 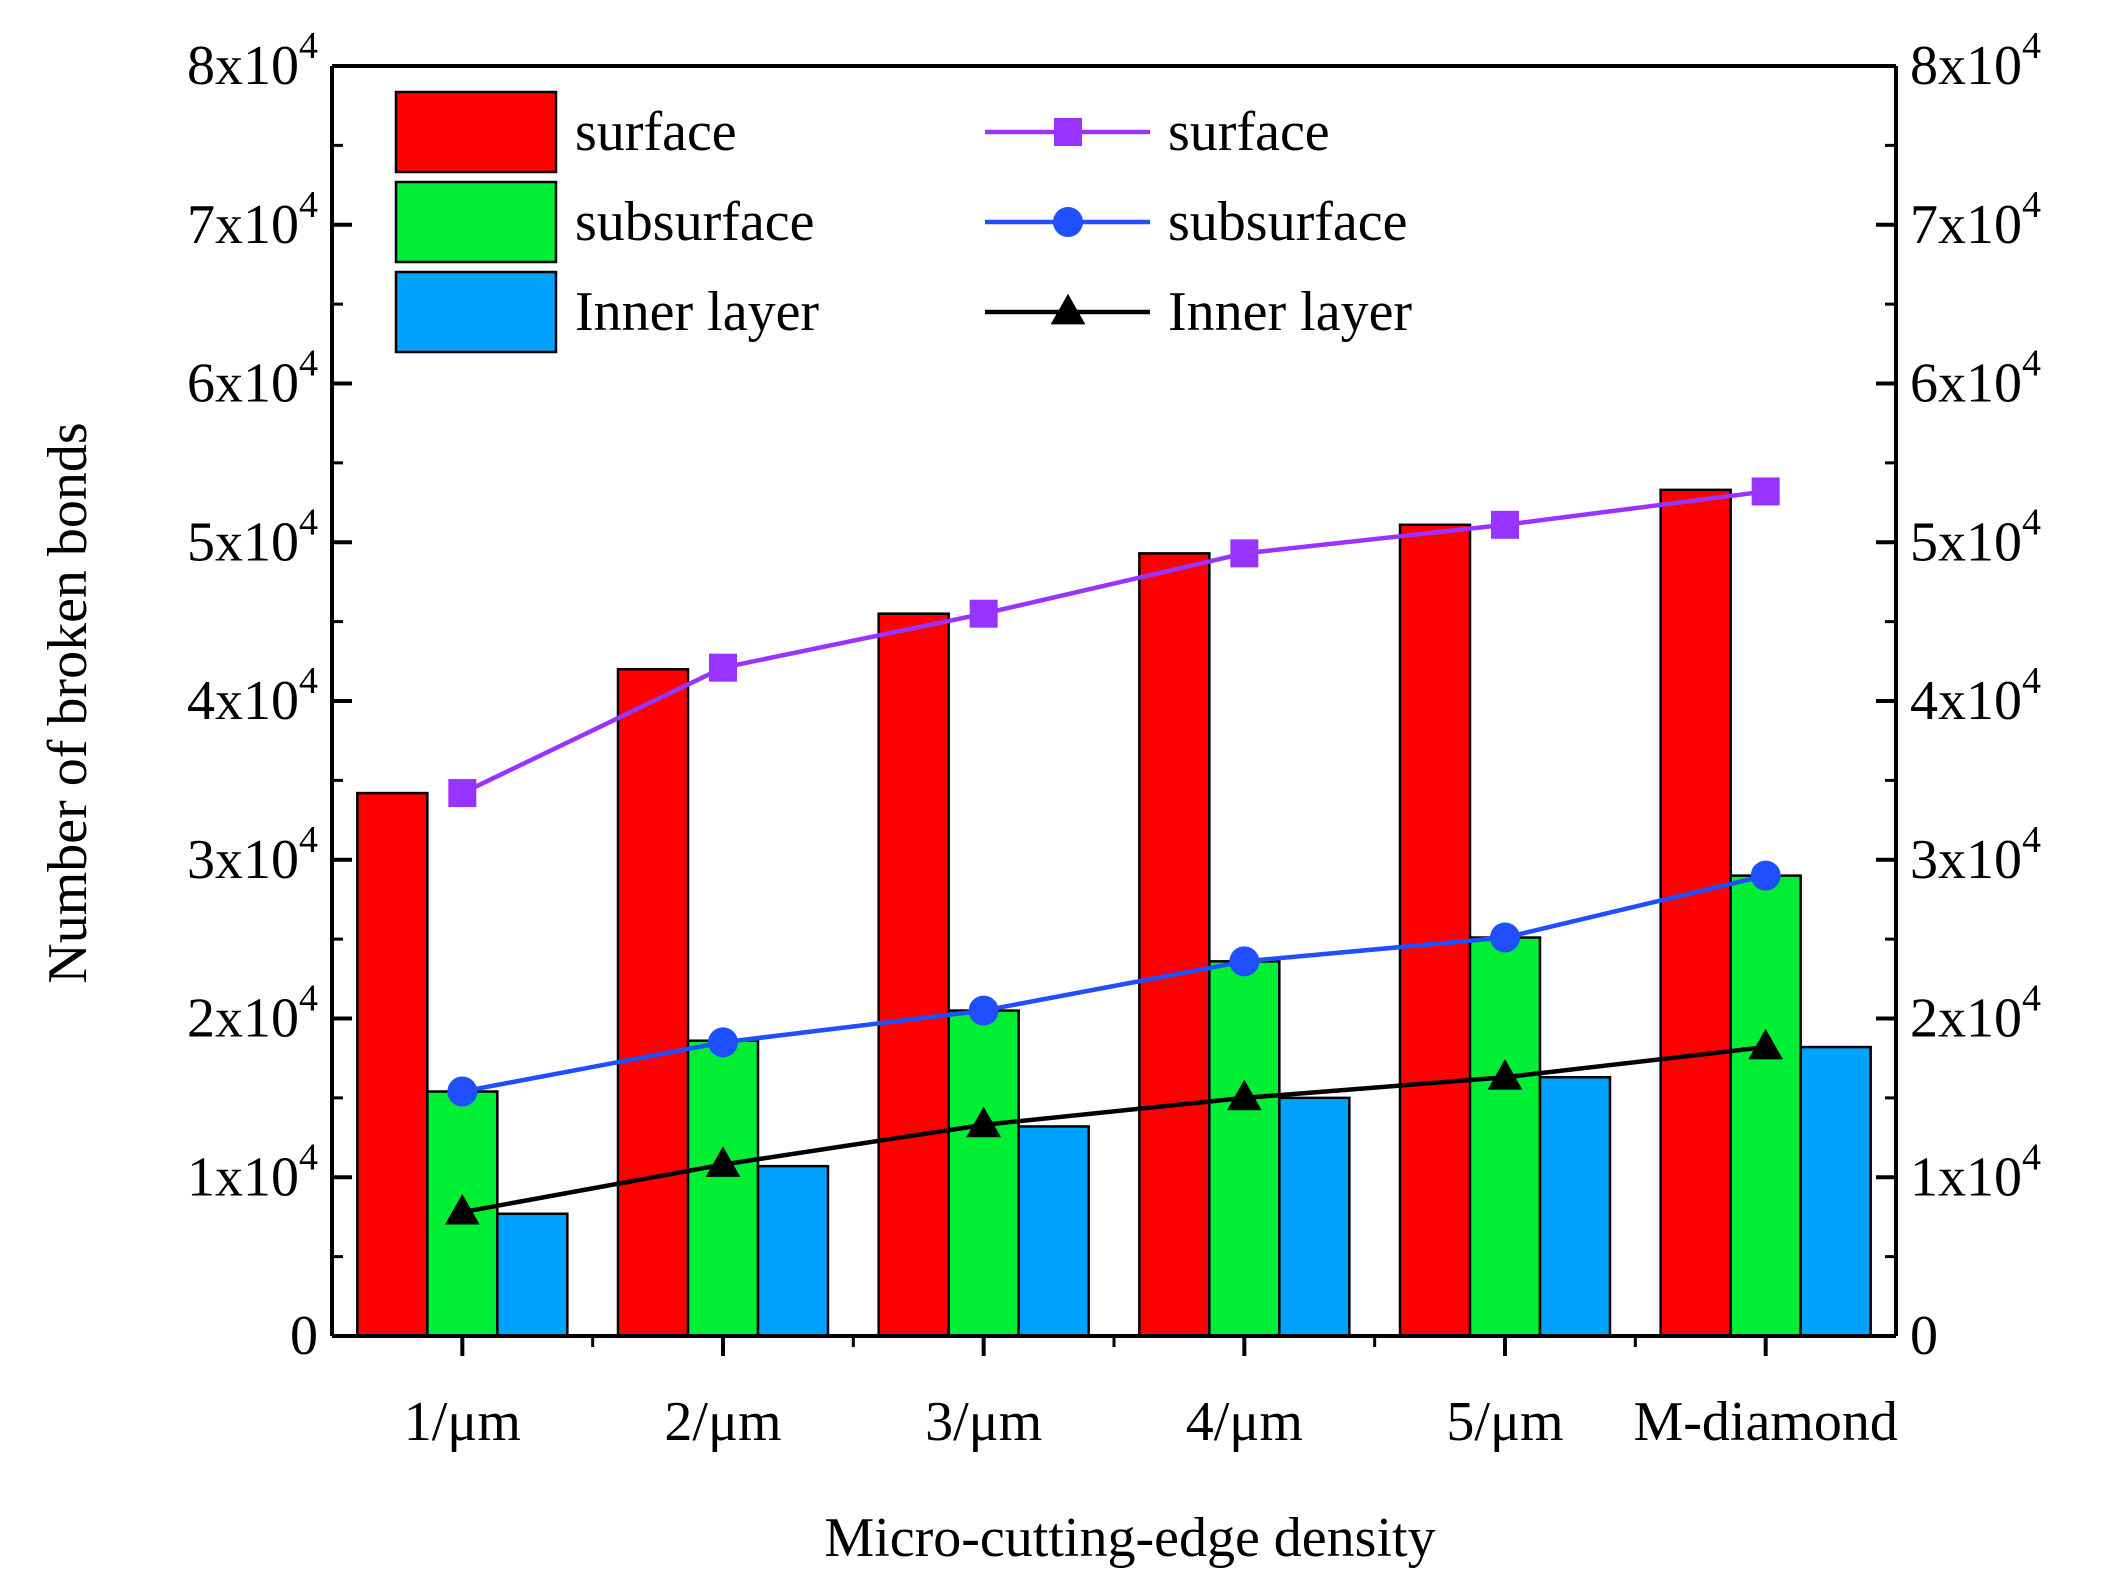 What do you see at coordinates (1975, 61) in the screenshot?
I see `y-tick-label-right-8: 8x10⁴` at bounding box center [1975, 61].